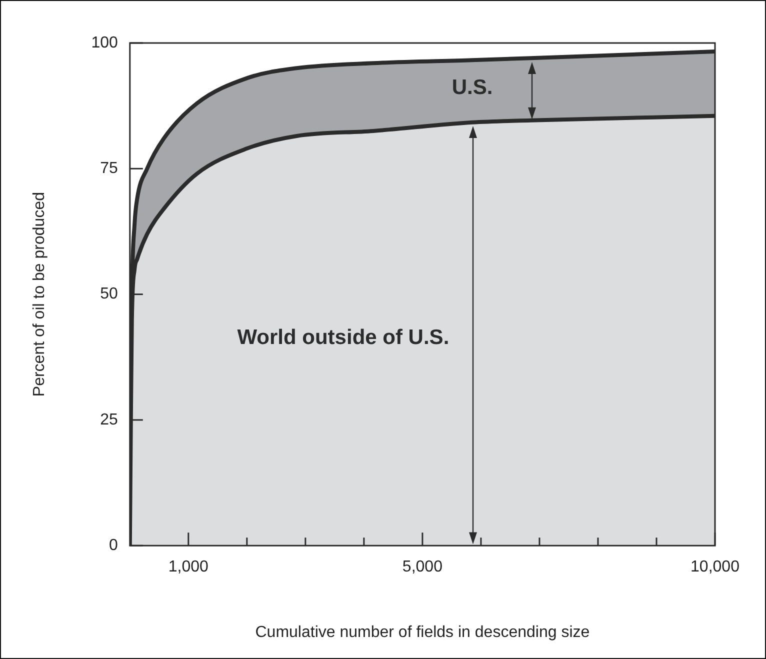  Describe the element at coordinates (188, 567) in the screenshot. I see `x-tick-label: 1,000` at that location.